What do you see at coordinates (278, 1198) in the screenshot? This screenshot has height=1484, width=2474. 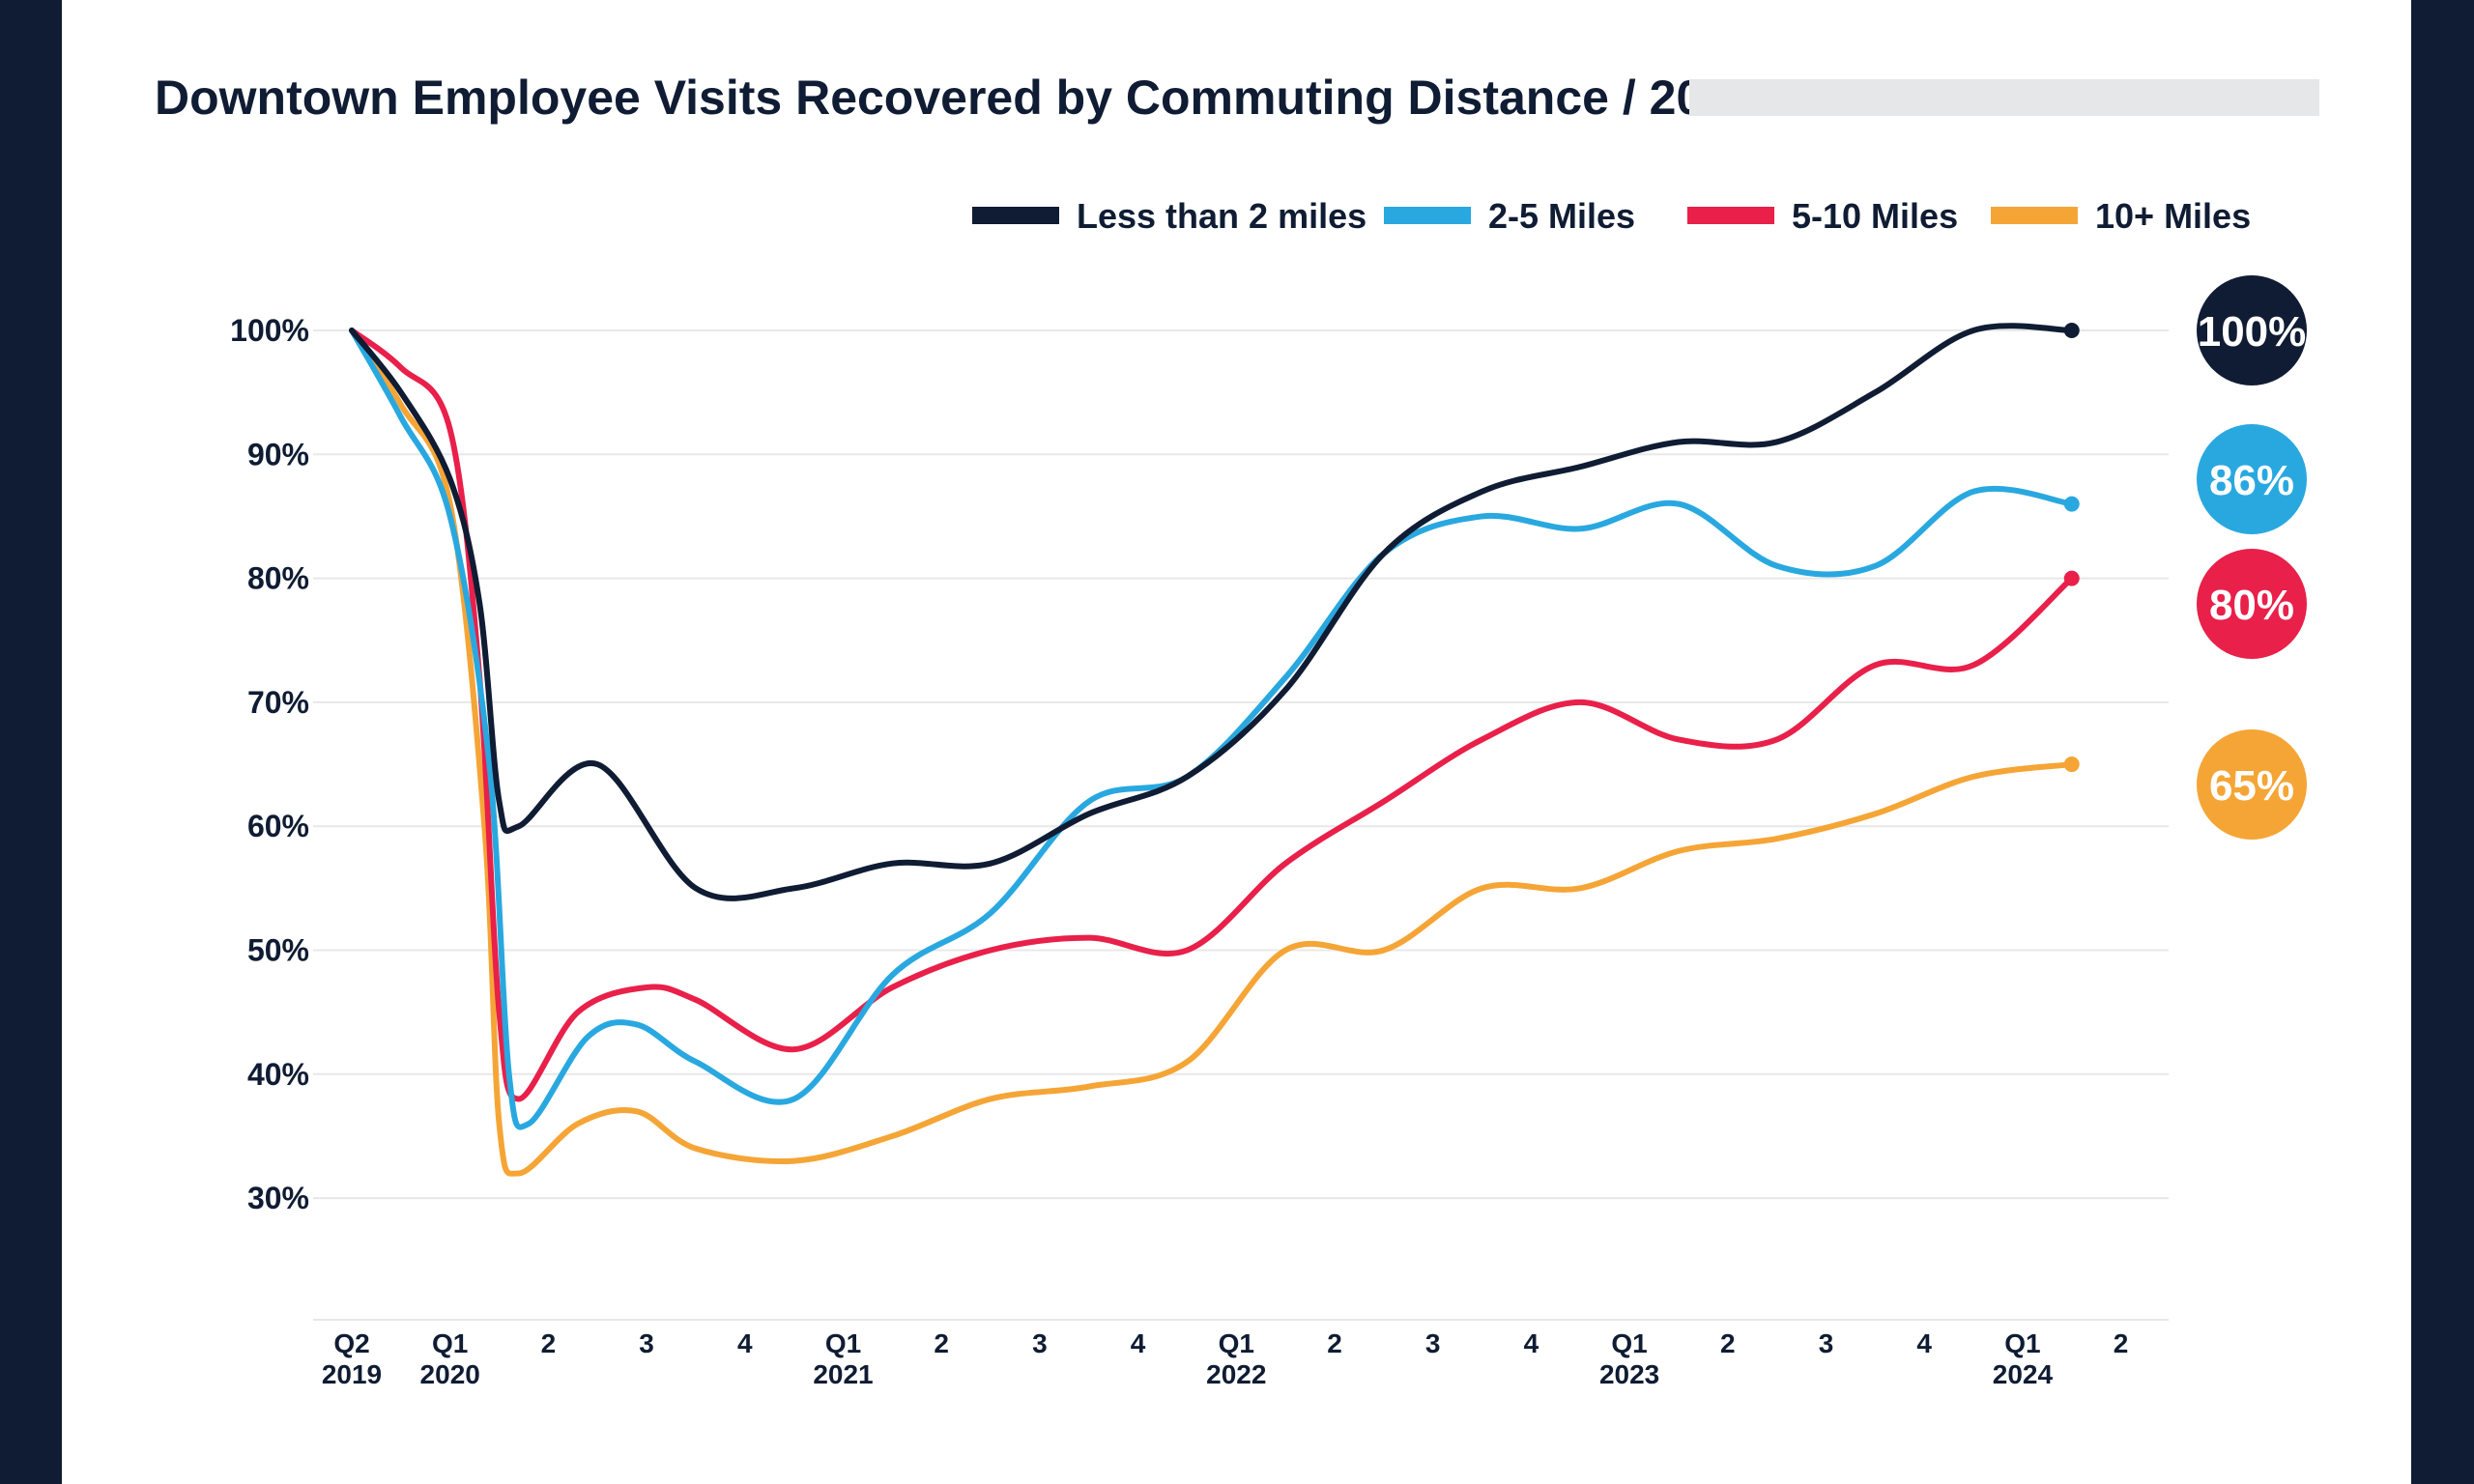 I see `y-tick-label: 30%` at bounding box center [278, 1198].